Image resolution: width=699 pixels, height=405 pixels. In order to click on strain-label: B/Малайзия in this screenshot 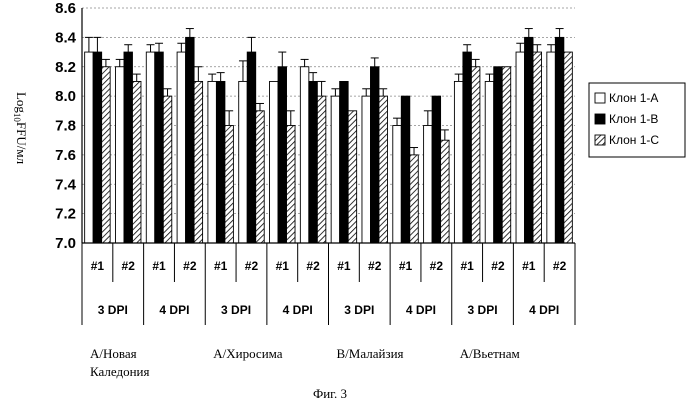, I will do `click(370, 353)`.